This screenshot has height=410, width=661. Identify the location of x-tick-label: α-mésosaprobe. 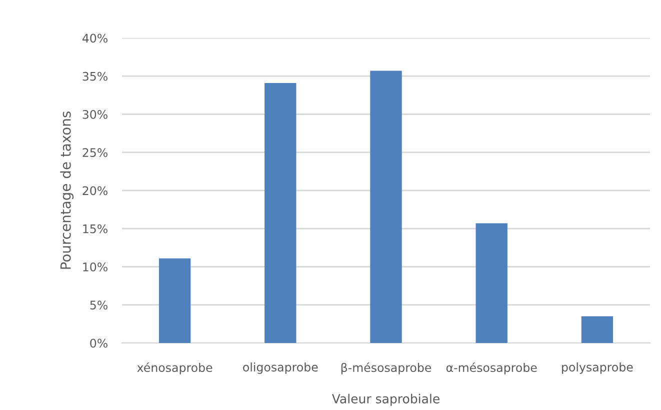
(491, 368).